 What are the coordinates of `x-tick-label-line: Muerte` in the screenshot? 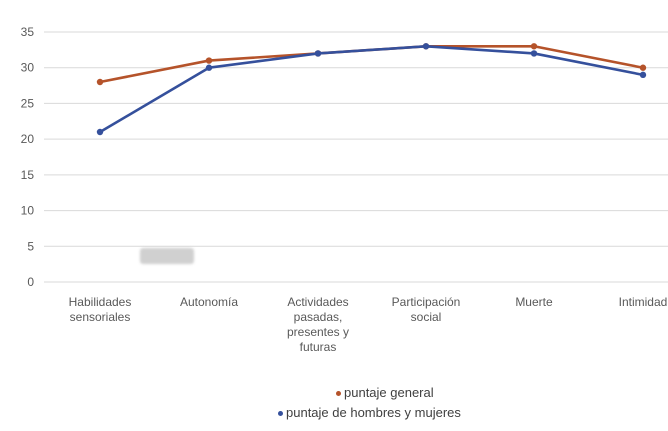 It's located at (534, 302).